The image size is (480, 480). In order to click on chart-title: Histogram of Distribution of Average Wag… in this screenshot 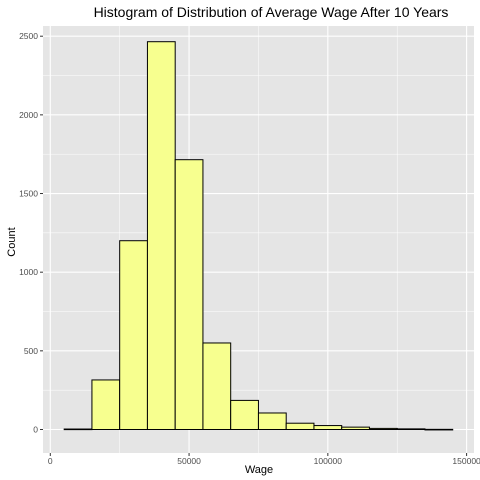, I will do `click(271, 12)`.